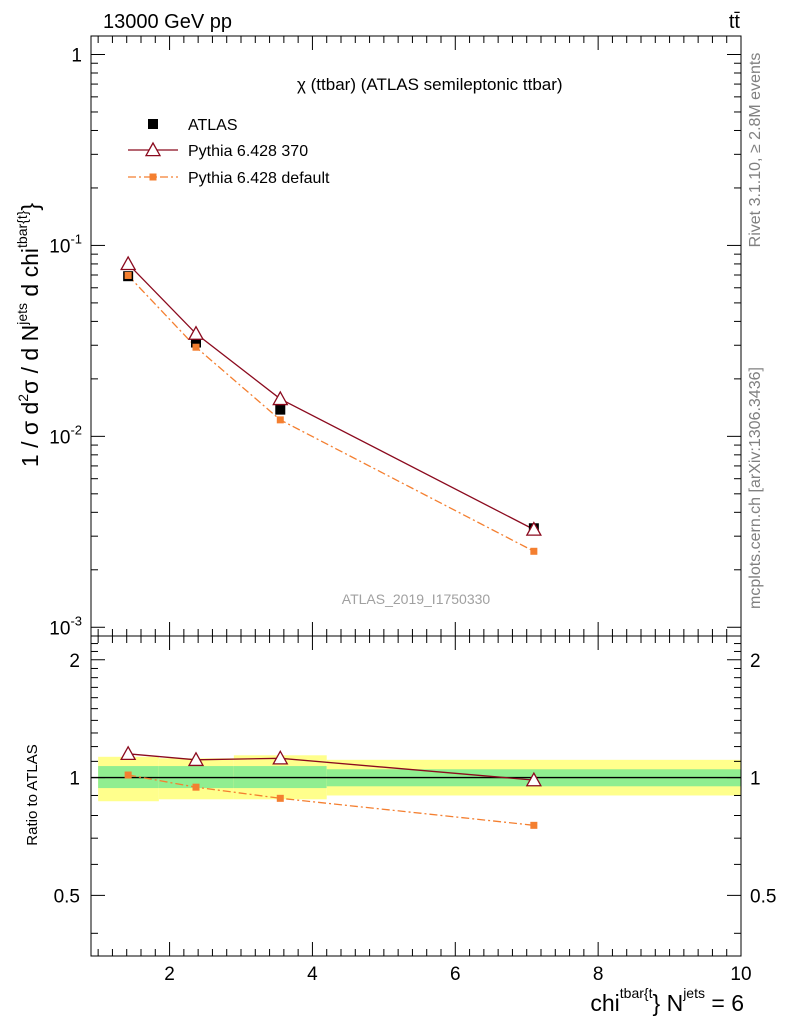  I want to click on x-tick-label: 10, so click(740, 974).